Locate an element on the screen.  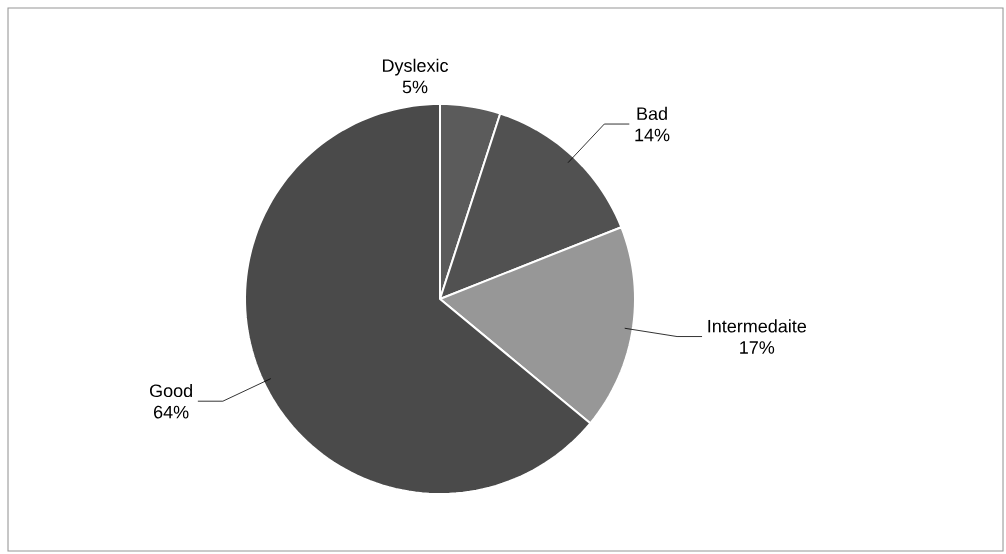
slice-label: Dyslexic is located at coordinates (415, 67).